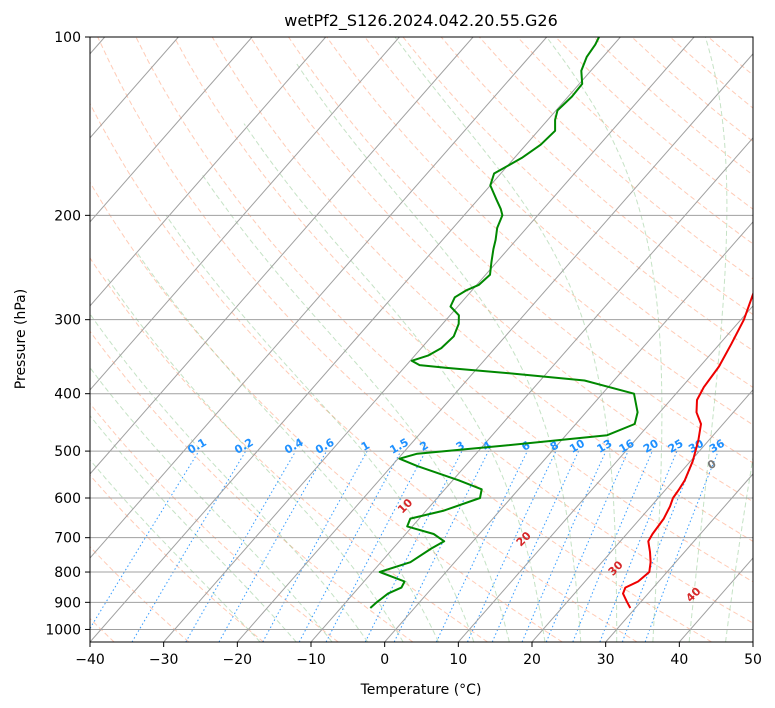  What do you see at coordinates (753, 660) in the screenshot?
I see `x-tick-label: 50` at bounding box center [753, 660].